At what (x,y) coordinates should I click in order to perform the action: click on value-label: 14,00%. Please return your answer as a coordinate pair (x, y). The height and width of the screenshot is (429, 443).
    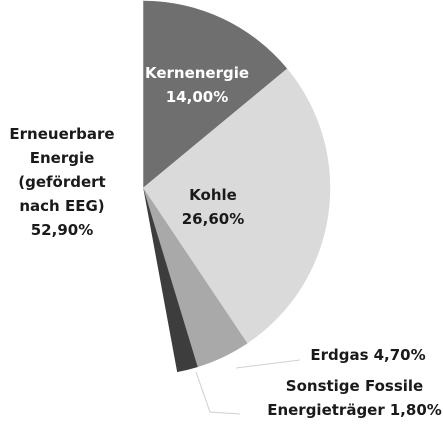
    Looking at the image, I should click on (197, 97).